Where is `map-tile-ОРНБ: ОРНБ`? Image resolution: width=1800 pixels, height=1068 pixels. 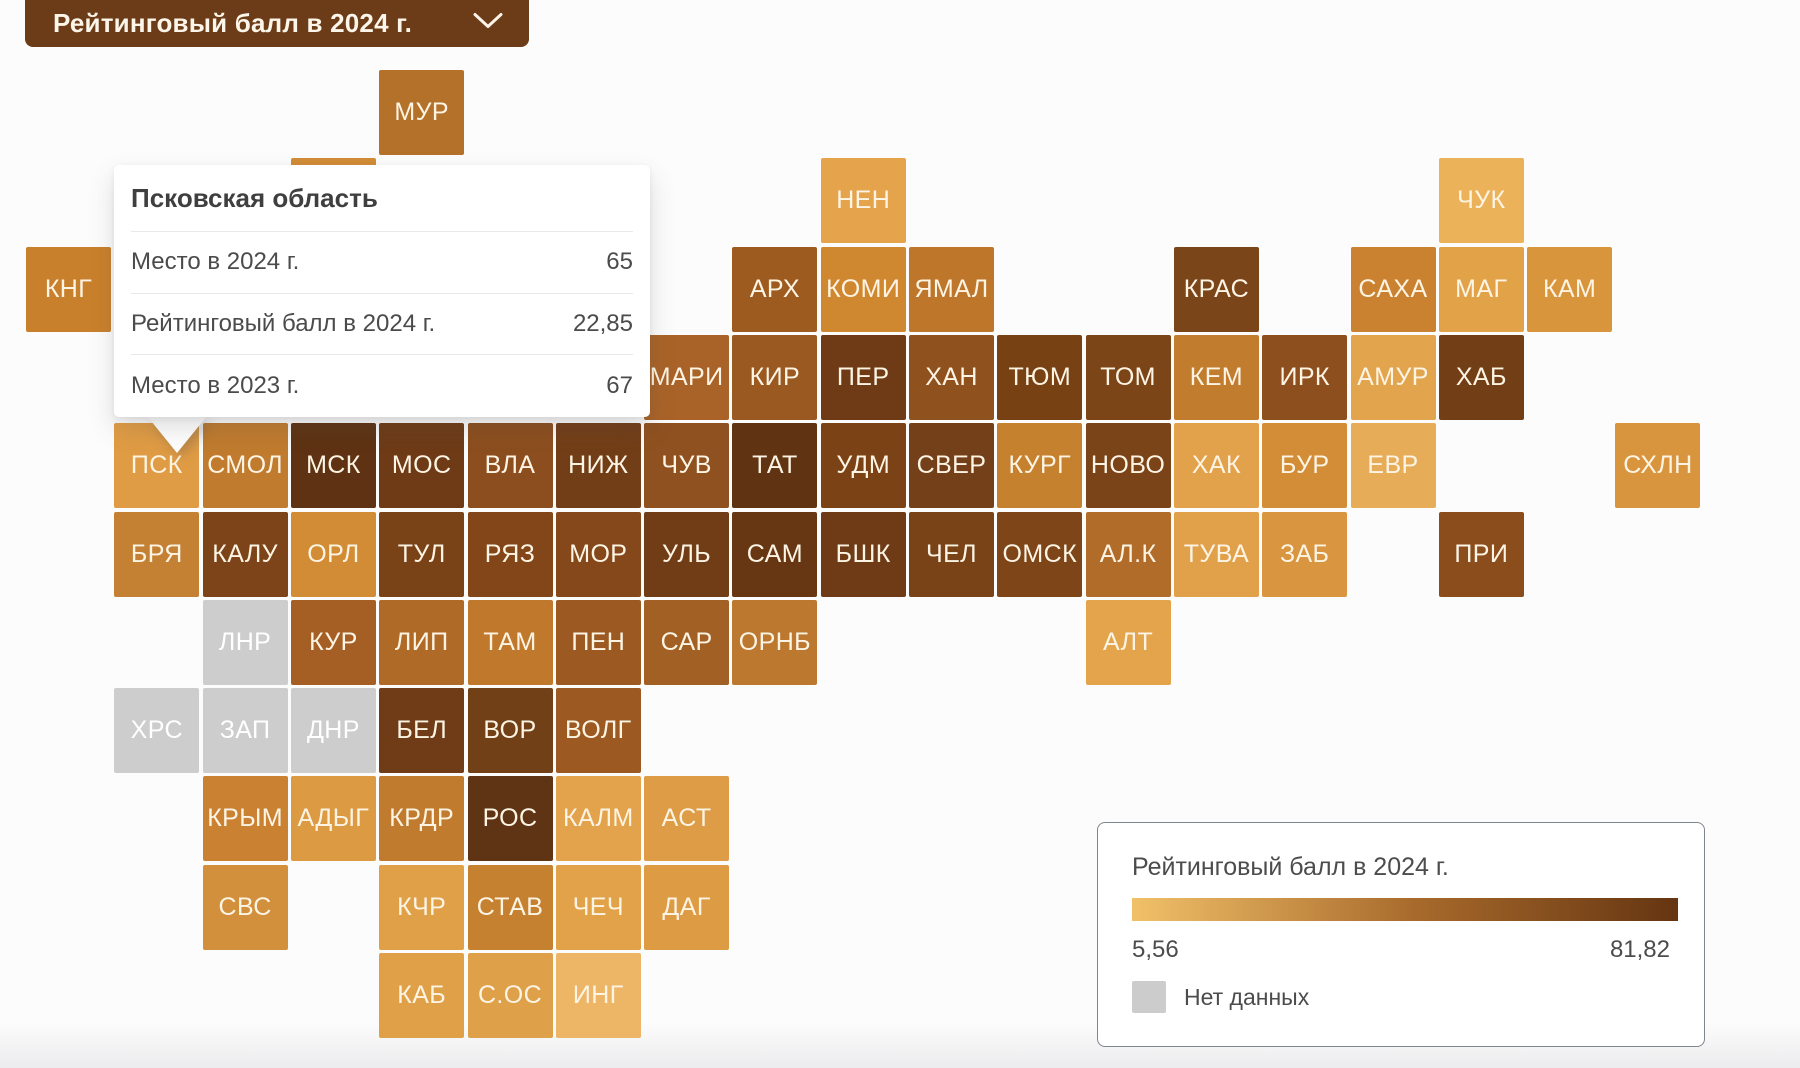
map-tile-ОРНБ: ОРНБ is located at coordinates (775, 642).